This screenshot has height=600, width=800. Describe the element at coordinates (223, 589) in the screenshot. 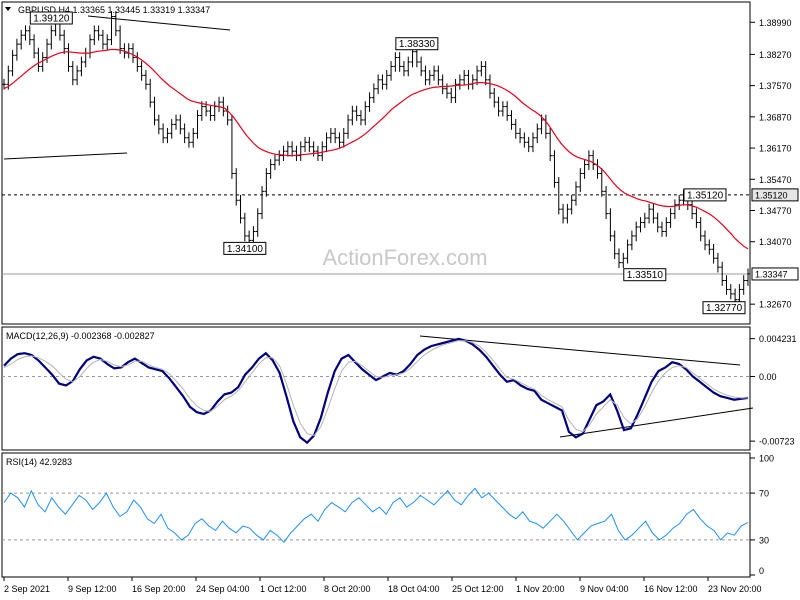

I see `x-tick-label: 24 Sep 04:00` at that location.